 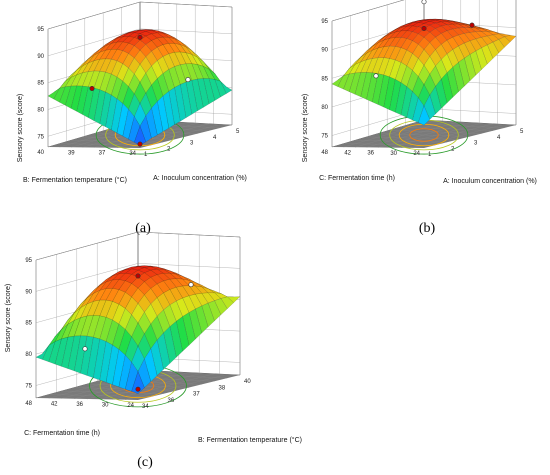 I want to click on z-tick-label-b: 80, so click(x=324, y=108).